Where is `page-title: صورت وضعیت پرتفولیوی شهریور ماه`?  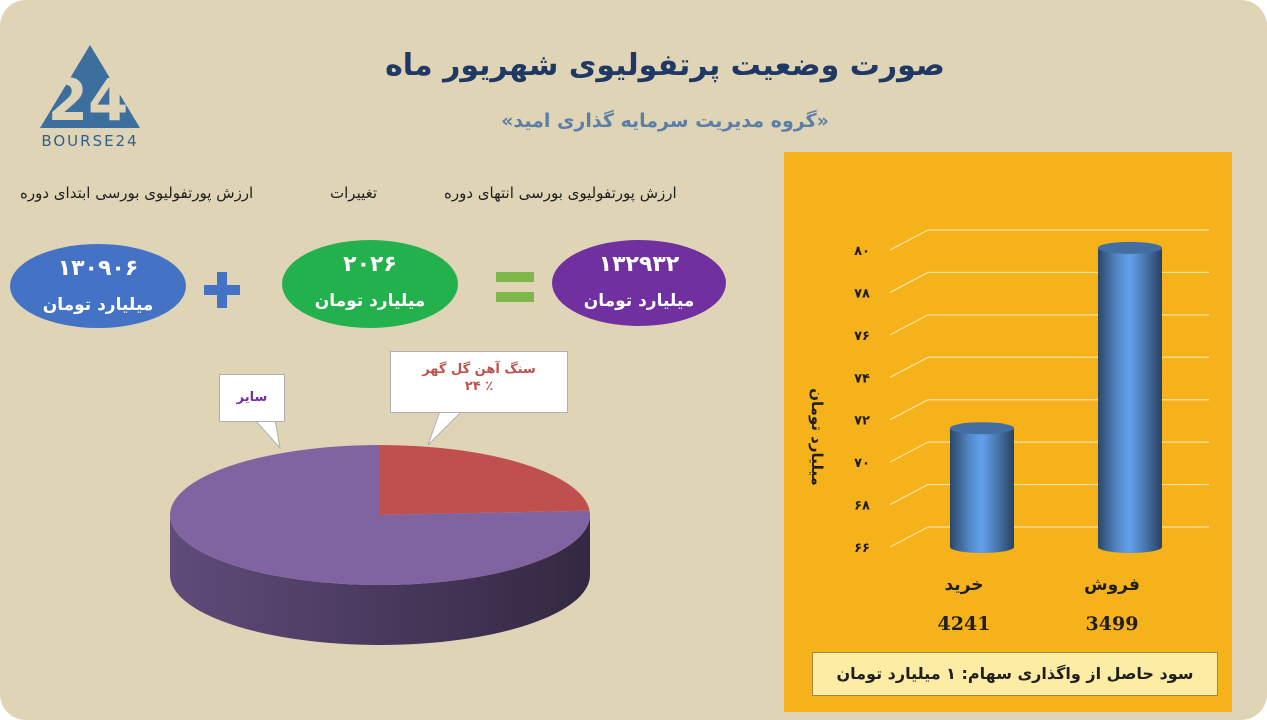 page-title: صورت وضعیت پرتفولیوی شهریور ماه is located at coordinates (665, 65).